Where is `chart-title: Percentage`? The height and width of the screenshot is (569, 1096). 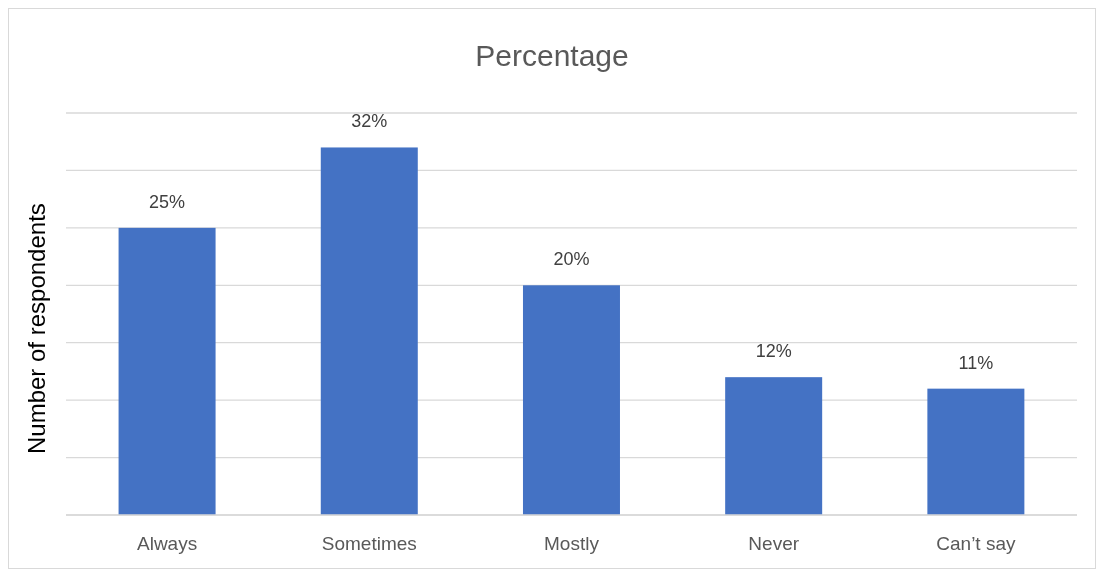
chart-title: Percentage is located at coordinates (552, 56).